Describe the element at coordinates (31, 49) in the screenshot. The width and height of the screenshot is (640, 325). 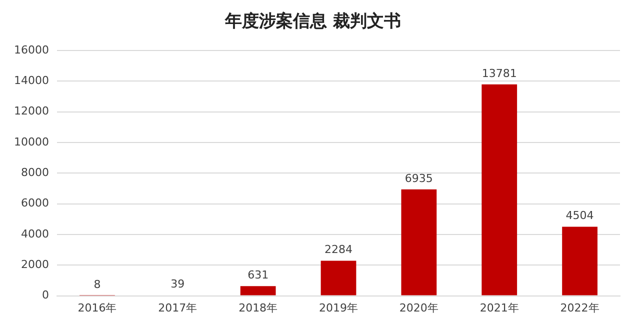
I see `y-tick-label: 16000` at that location.